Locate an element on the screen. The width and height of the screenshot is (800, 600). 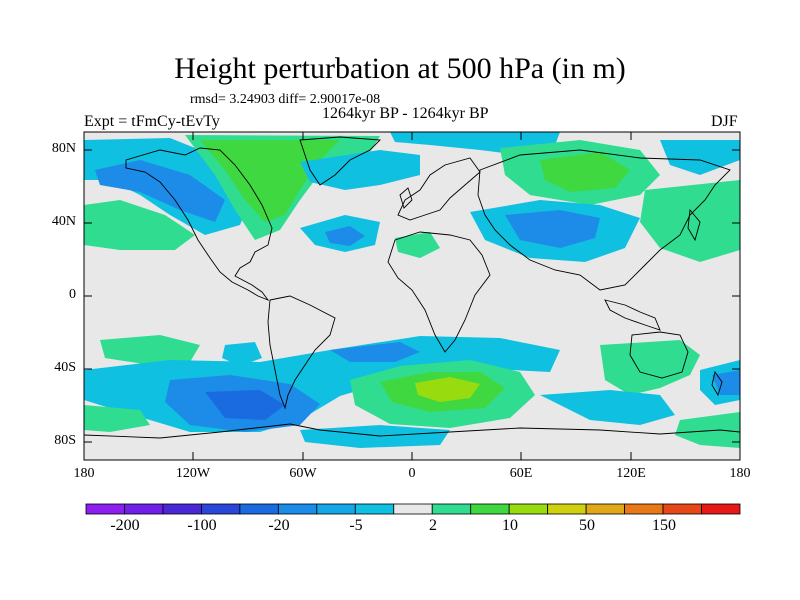
colorbar-label: -200 is located at coordinates (125, 525).